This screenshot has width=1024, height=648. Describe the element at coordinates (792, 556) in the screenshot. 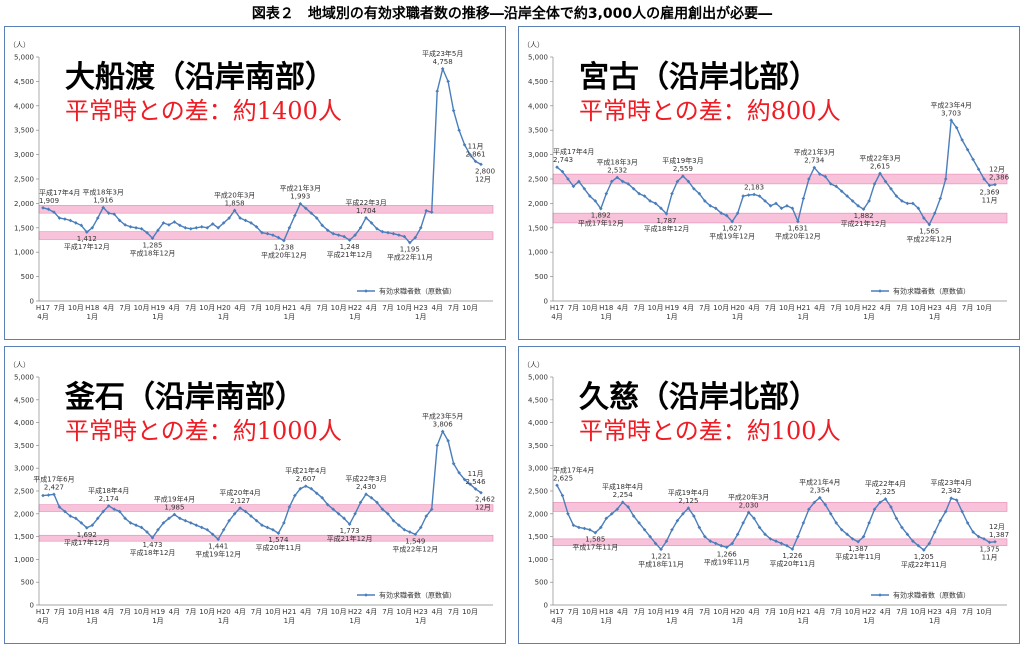

I see `data-label: 1,226` at that location.